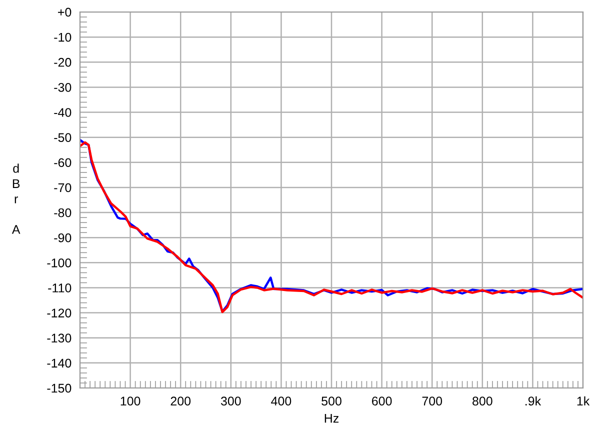 This screenshot has height=426, width=600. Describe the element at coordinates (332, 401) in the screenshot. I see `x-tick-label: 500` at that location.